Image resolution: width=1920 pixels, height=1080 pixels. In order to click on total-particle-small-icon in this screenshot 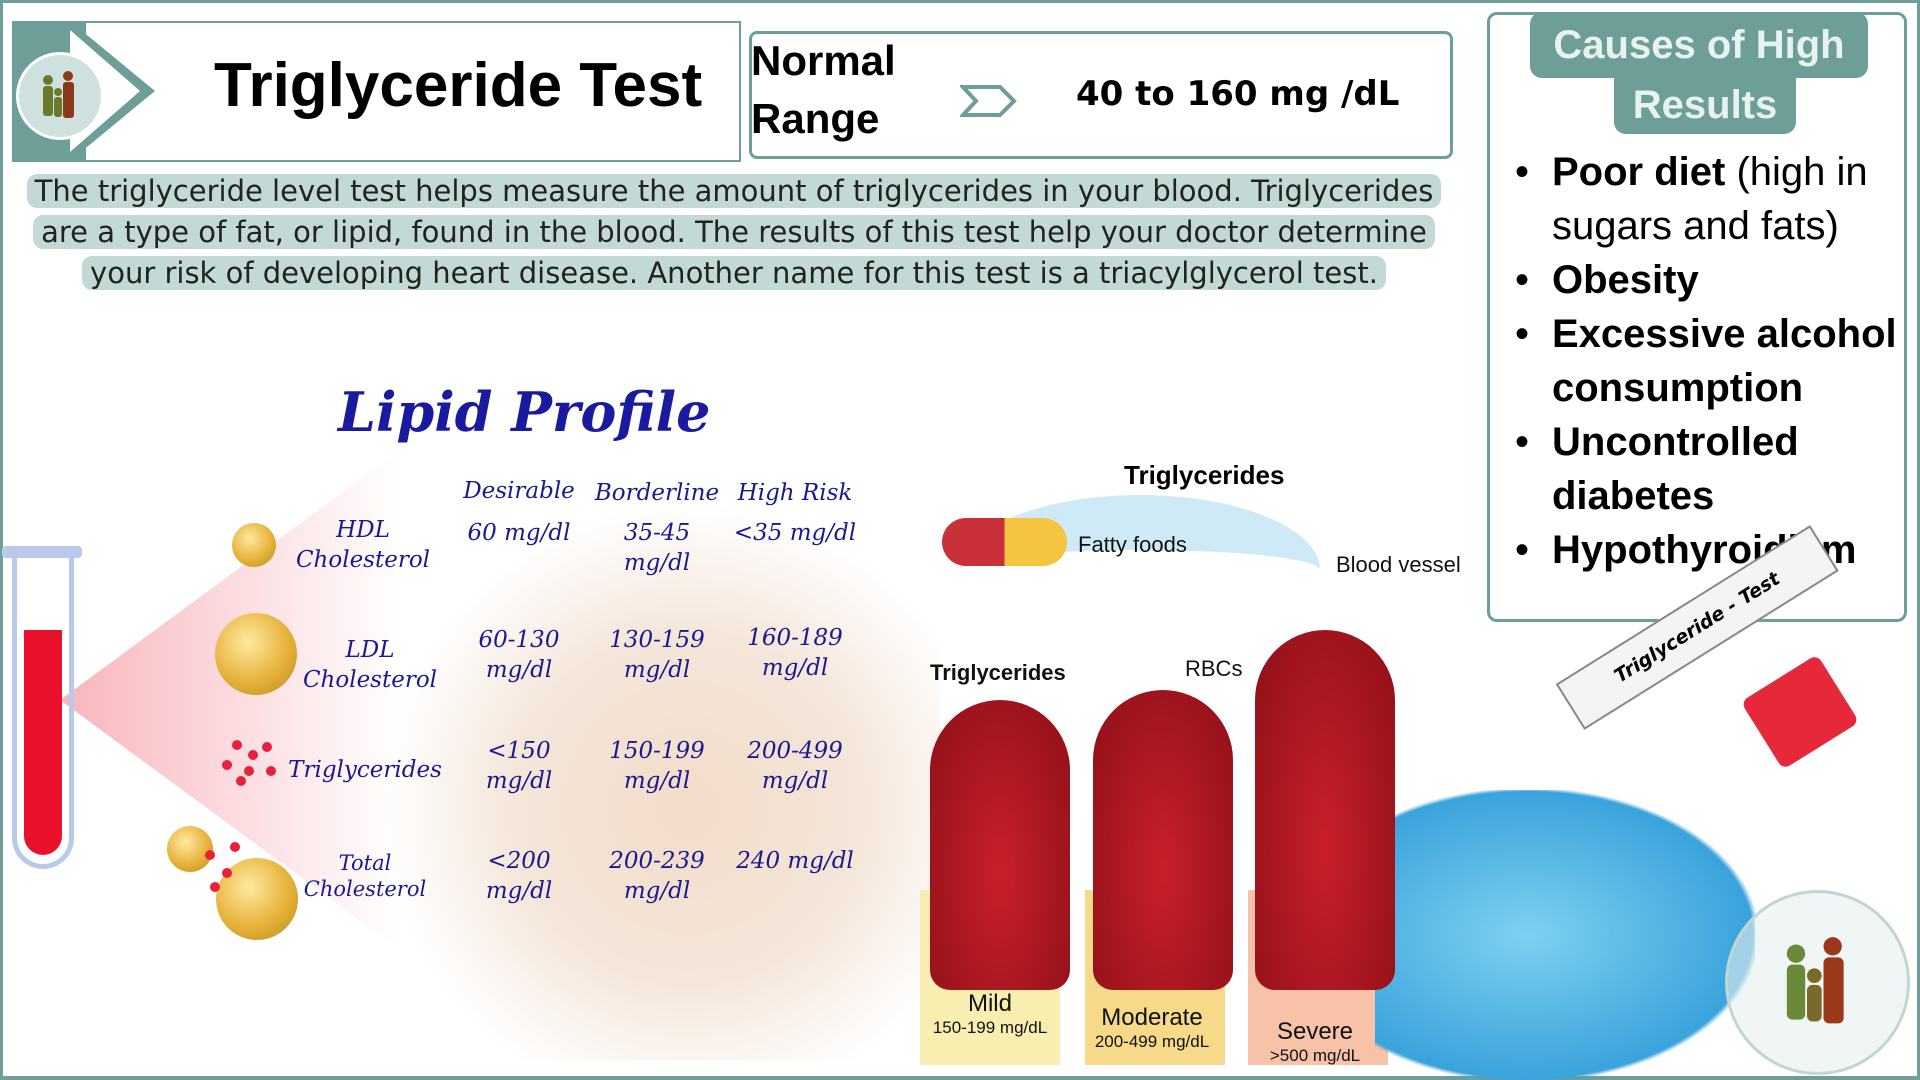, I will do `click(190, 849)`.